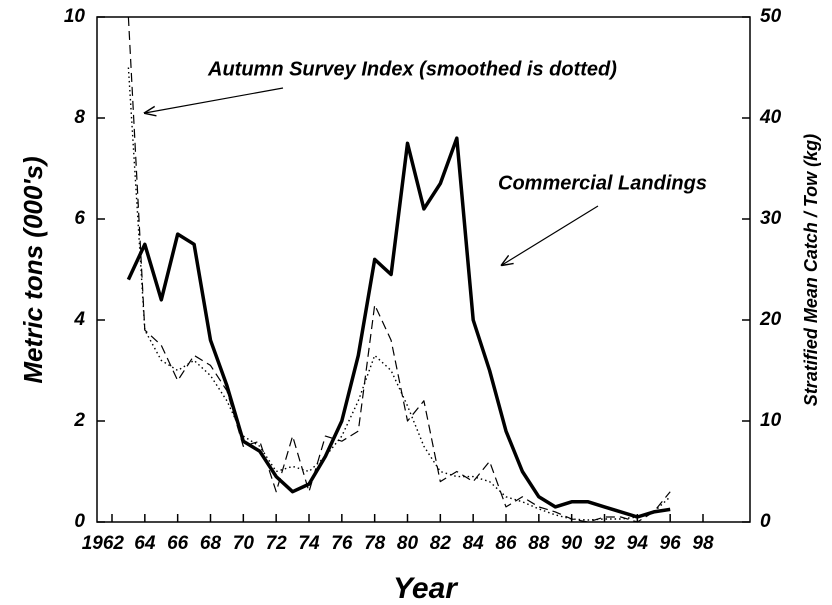 The width and height of the screenshot is (832, 605). Describe the element at coordinates (671, 543) in the screenshot. I see `x-tick-label: 96` at that location.